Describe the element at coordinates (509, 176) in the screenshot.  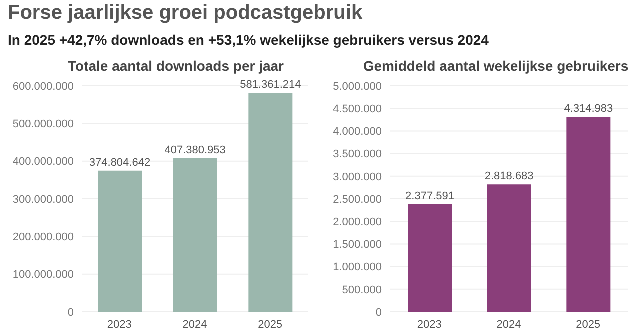
I see `data-label: 2.818.683` at that location.